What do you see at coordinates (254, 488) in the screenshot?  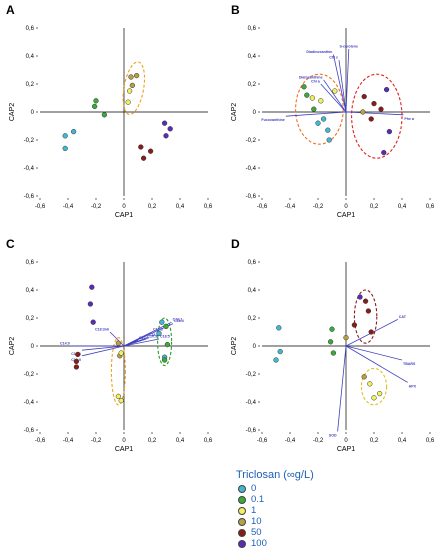 I see `legend-label: 0` at bounding box center [254, 488].